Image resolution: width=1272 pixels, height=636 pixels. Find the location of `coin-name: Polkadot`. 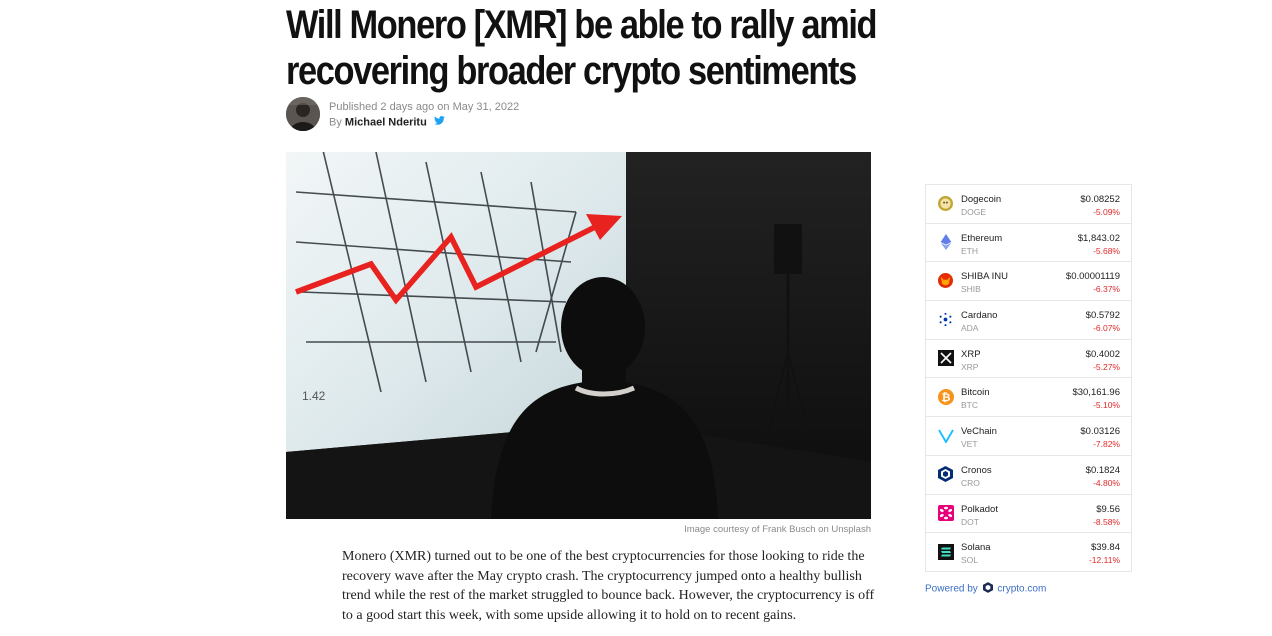

coin-name: Polkadot is located at coordinates (979, 509).